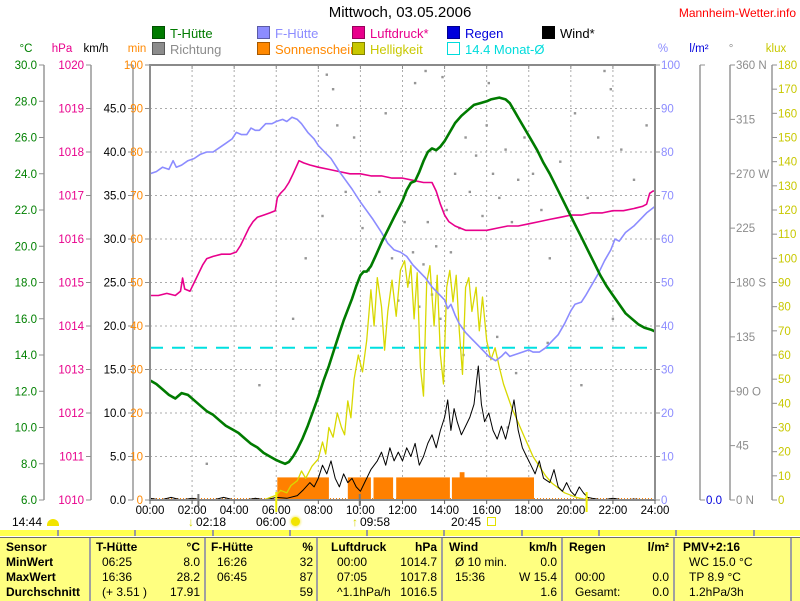 This screenshot has height=601, width=800. Describe the element at coordinates (71, 371) in the screenshot. I see `axis-tick-label: 1013` at that location.